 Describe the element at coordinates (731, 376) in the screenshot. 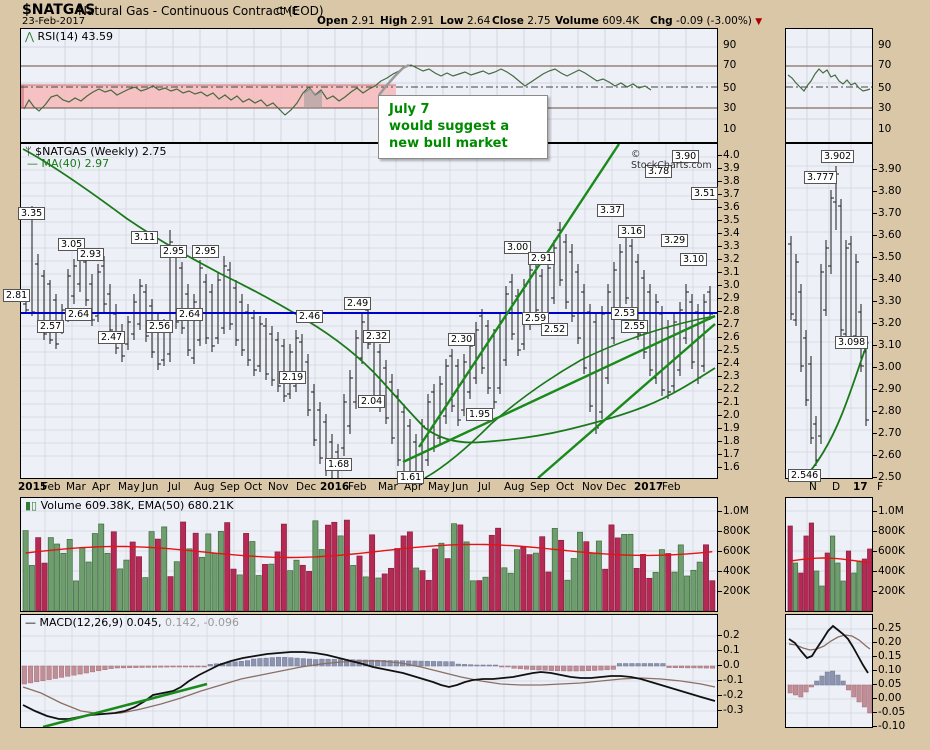

I see `price-ytick-17: 2.3` at that location.